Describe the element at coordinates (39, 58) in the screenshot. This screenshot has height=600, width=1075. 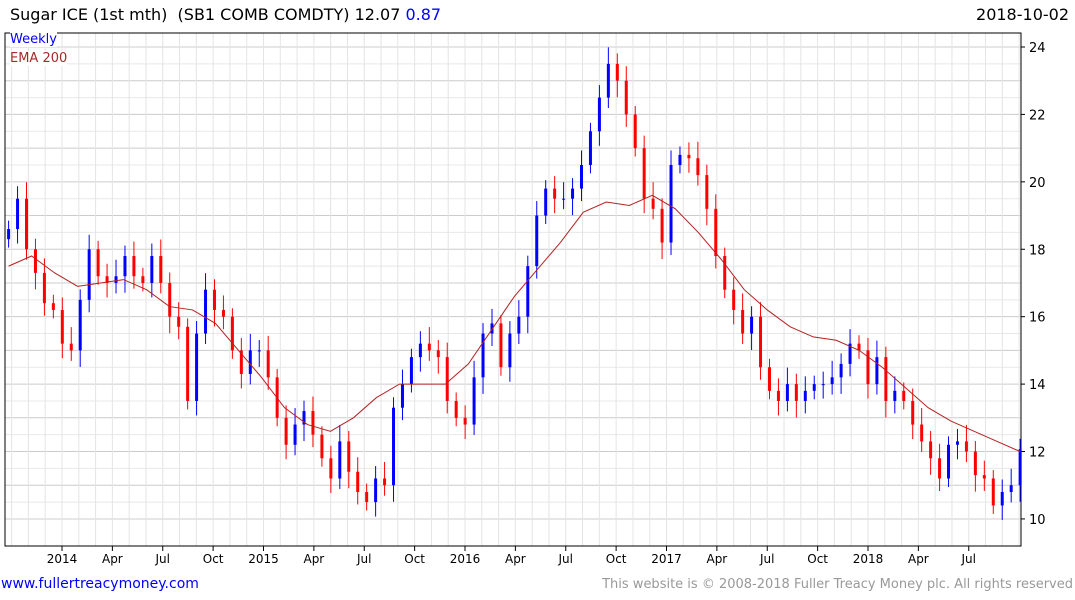
I see `legend-ema: EMA 200` at that location.